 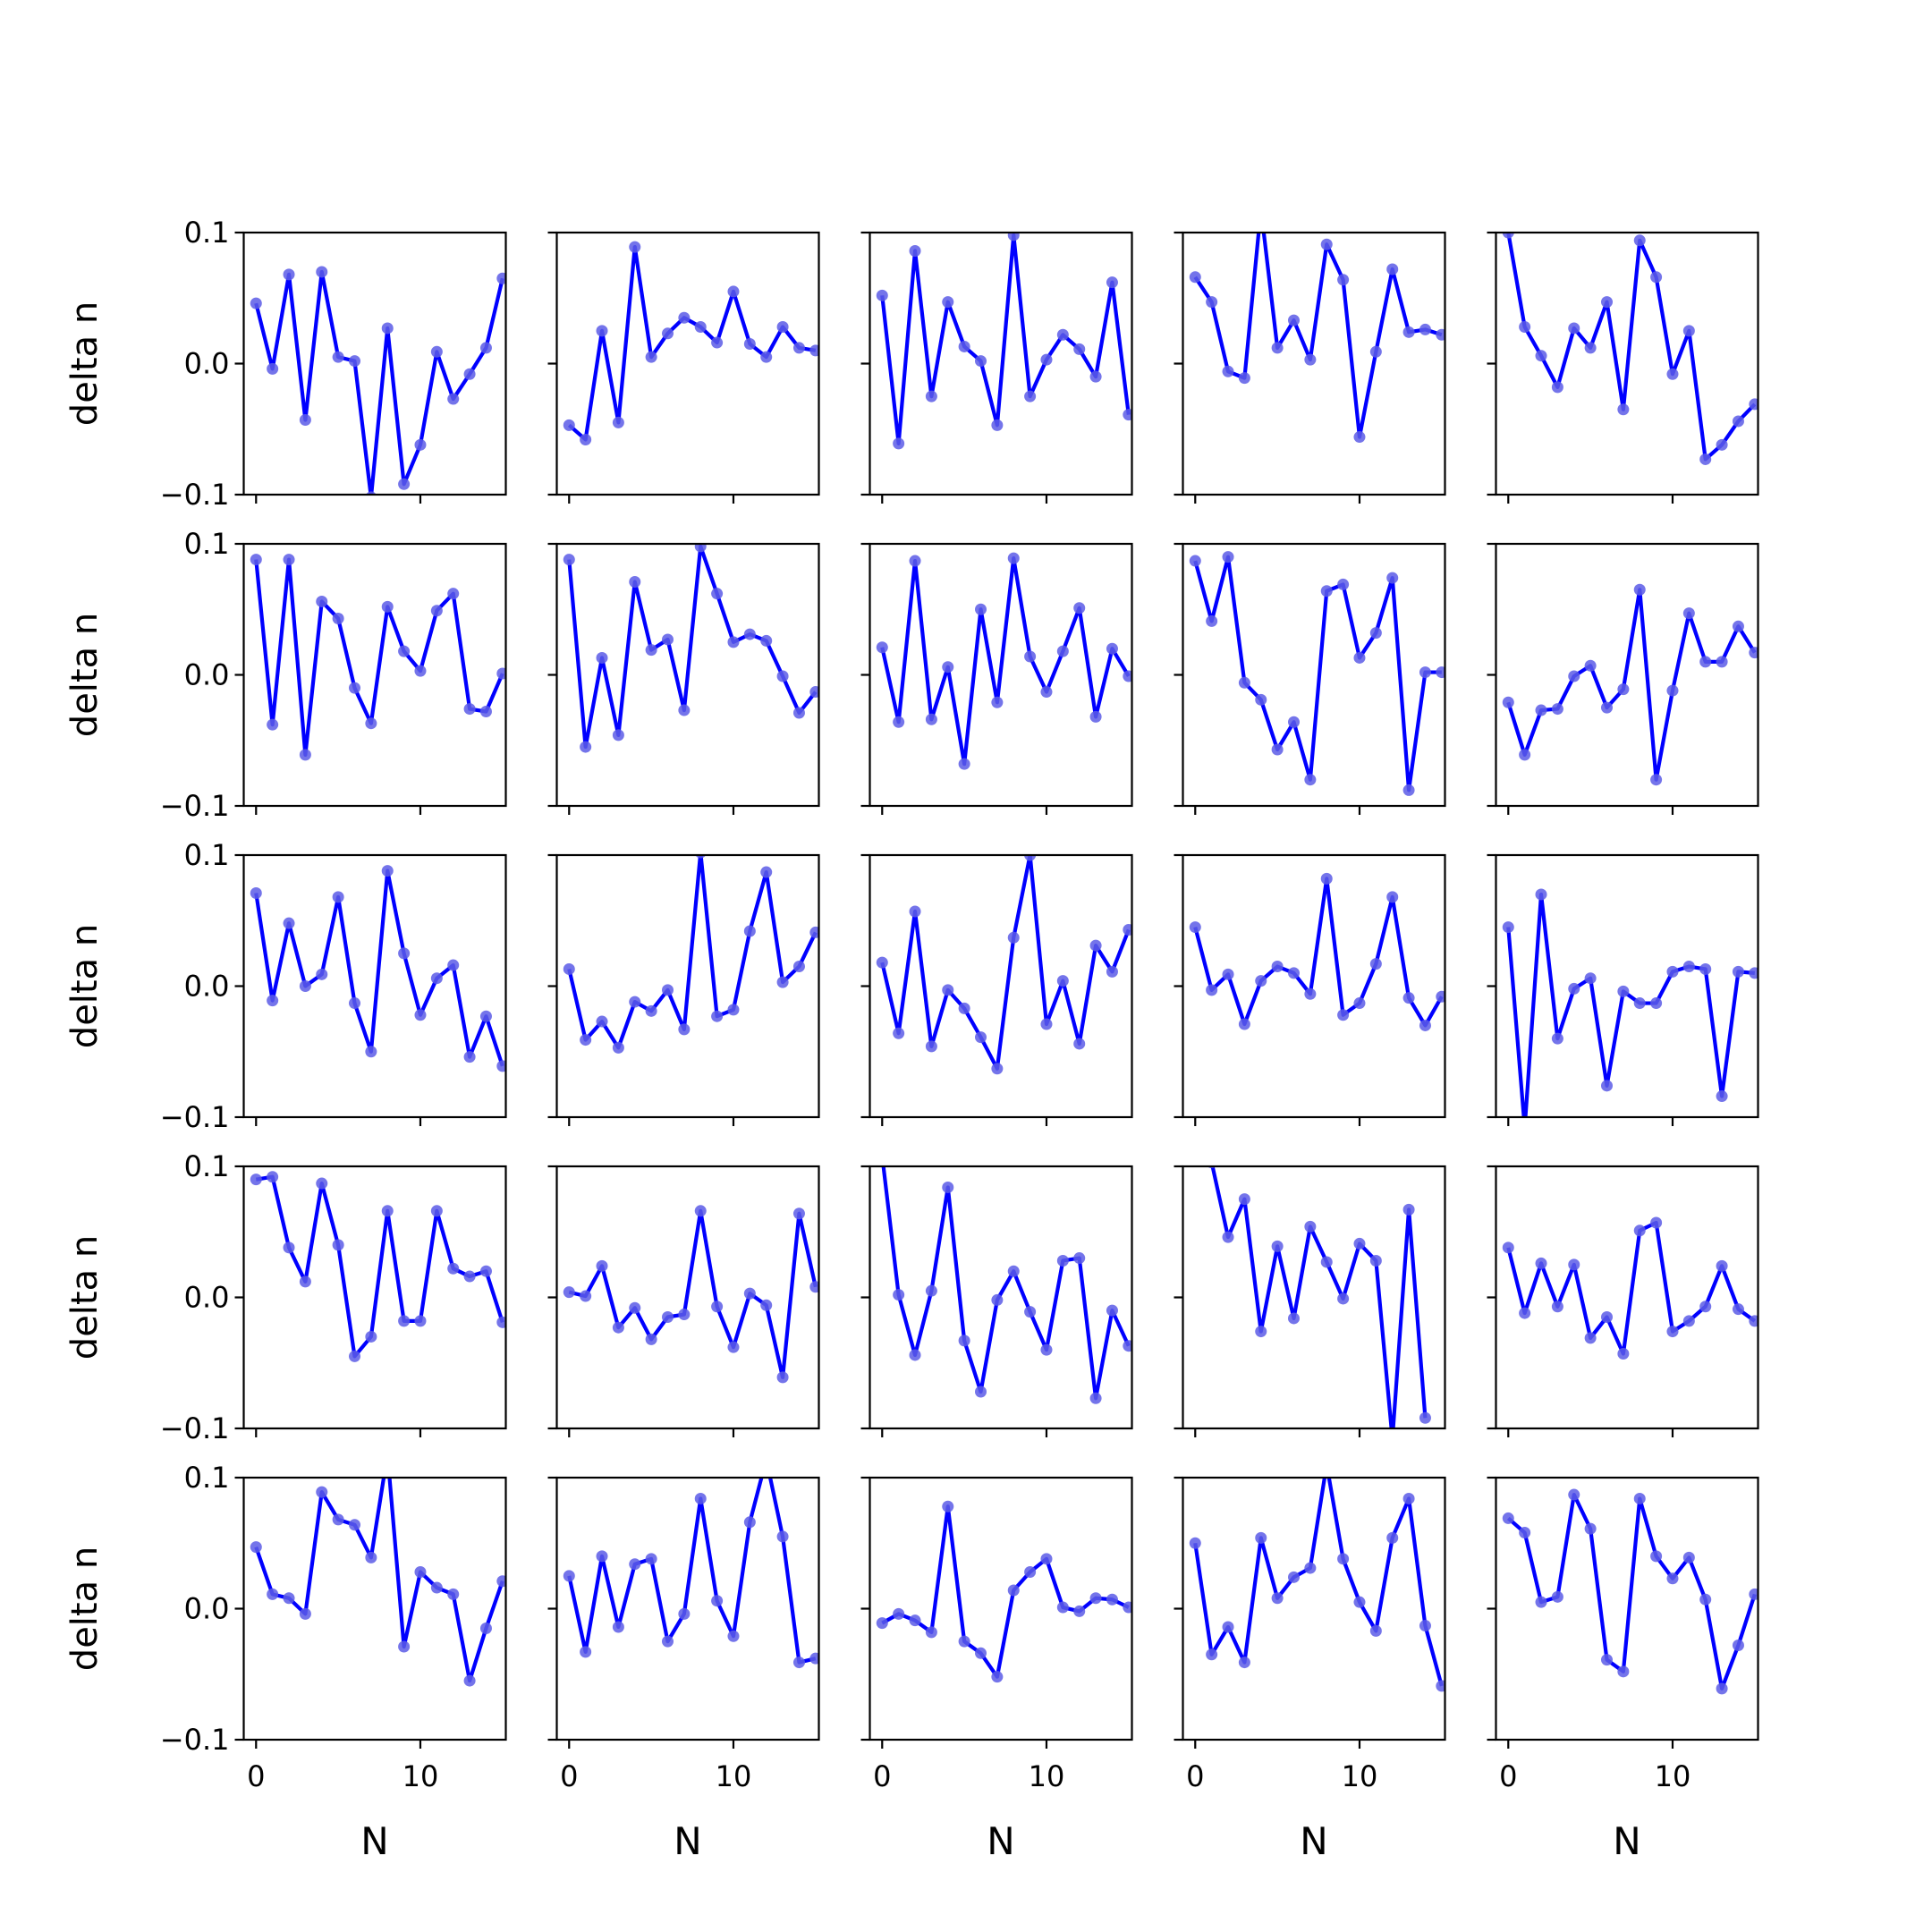 I want to click on subplot-5-4: 0 10 N, so click(x=1310, y=1669).